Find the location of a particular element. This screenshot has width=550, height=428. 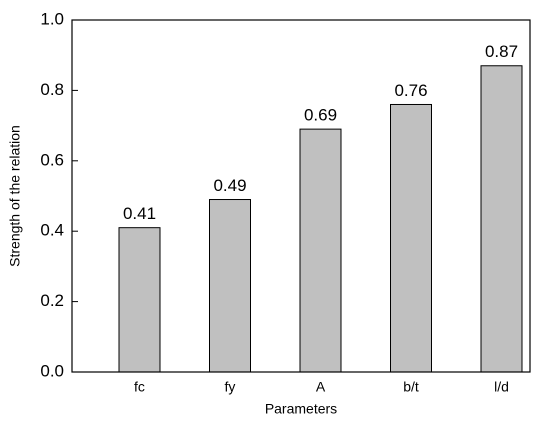

y-tick-label: 0.2 is located at coordinates (52, 300).